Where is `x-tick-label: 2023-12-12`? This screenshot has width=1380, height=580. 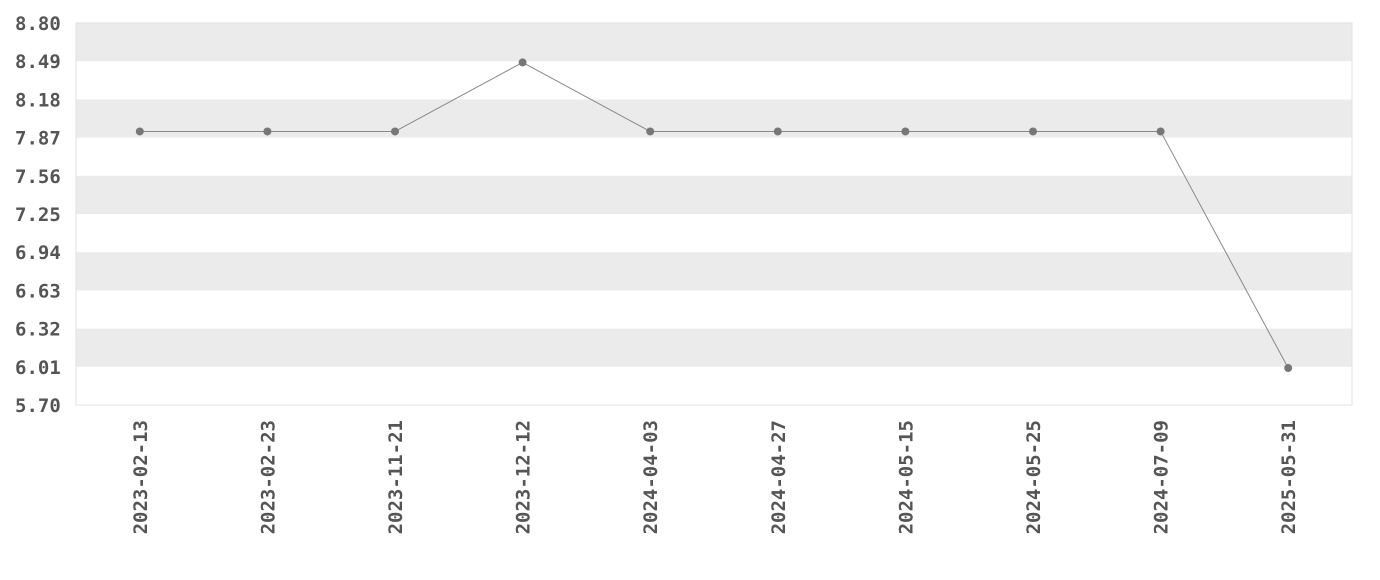
x-tick-label: 2023-12-12 is located at coordinates (524, 477).